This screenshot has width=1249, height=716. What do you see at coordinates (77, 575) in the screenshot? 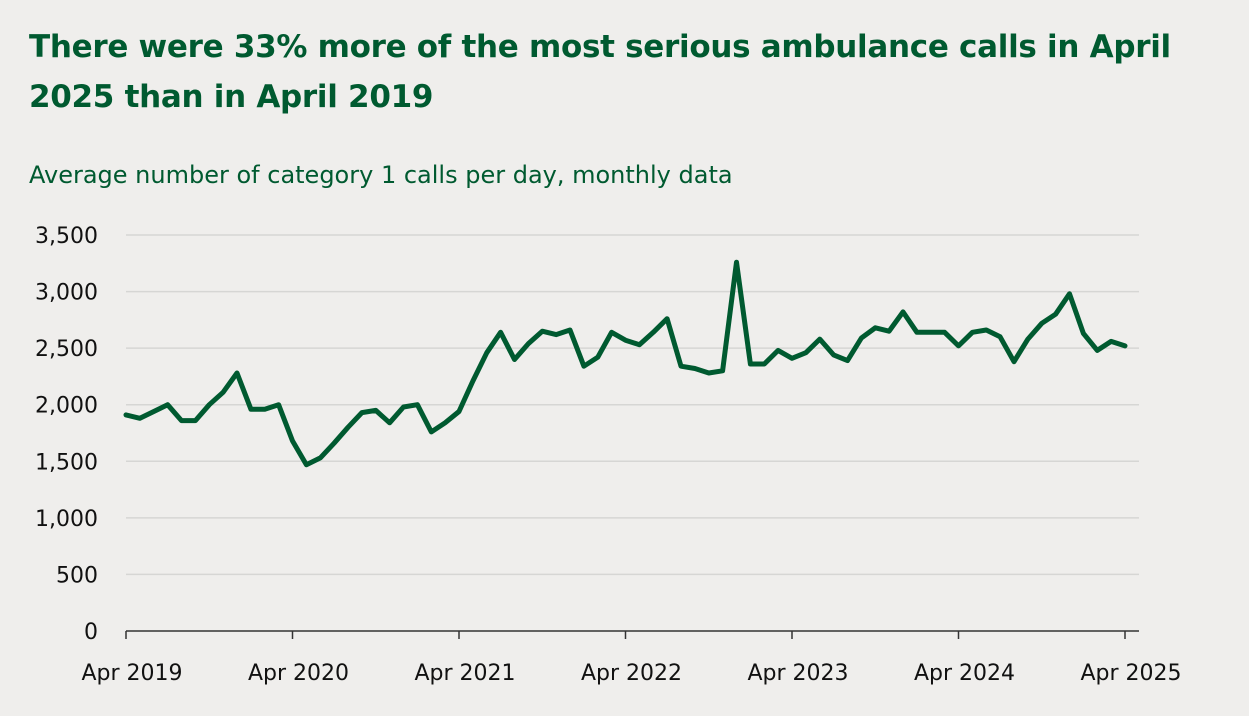
I see `y-tick-label: 500` at bounding box center [77, 575].